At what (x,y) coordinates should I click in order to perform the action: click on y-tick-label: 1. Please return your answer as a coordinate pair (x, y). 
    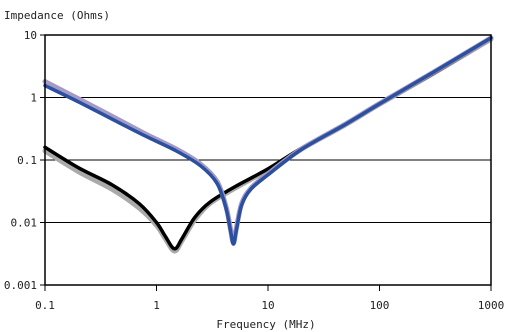
    Looking at the image, I should click on (33, 98).